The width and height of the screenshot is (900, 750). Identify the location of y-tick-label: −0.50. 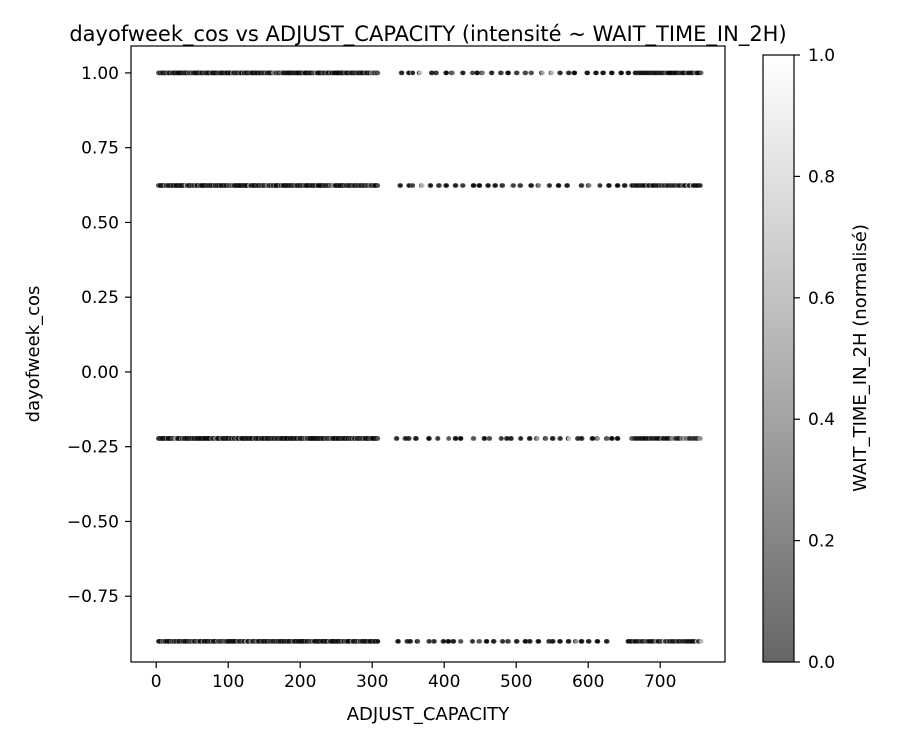
(93, 522).